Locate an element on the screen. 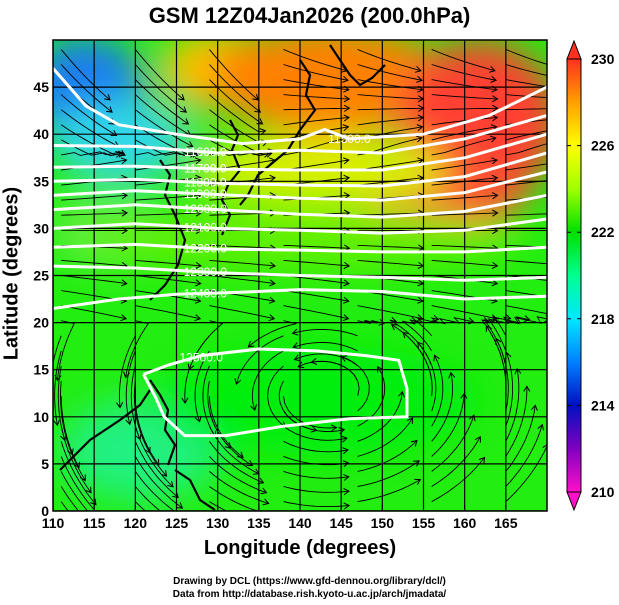  colorbar-tick-label: 214 is located at coordinates (603, 405).